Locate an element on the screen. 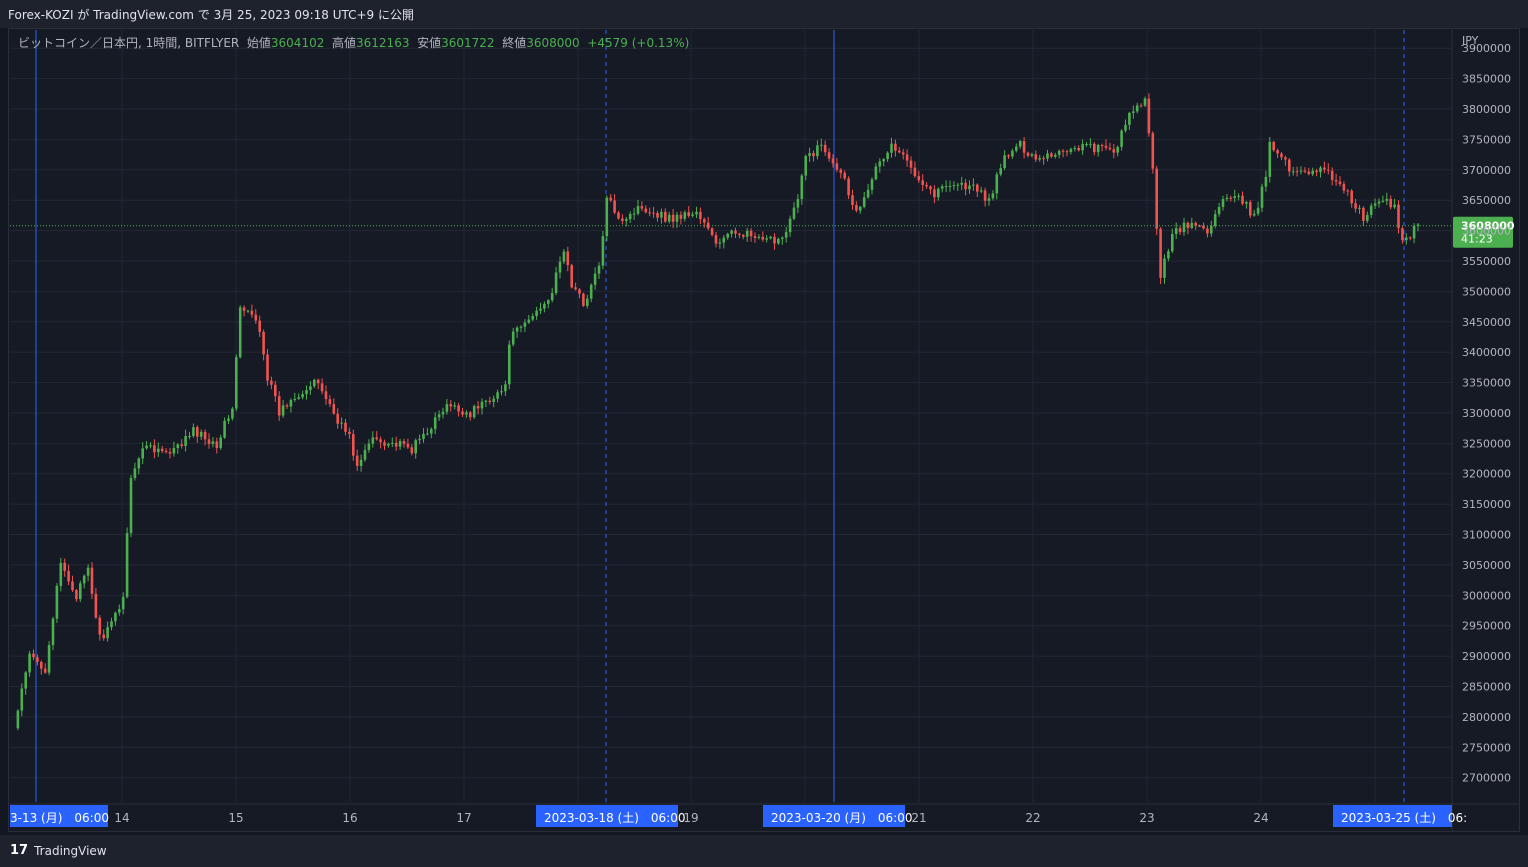 The width and height of the screenshot is (1528, 867). tradingview-brand: 17 TradingView is located at coordinates (58, 850).